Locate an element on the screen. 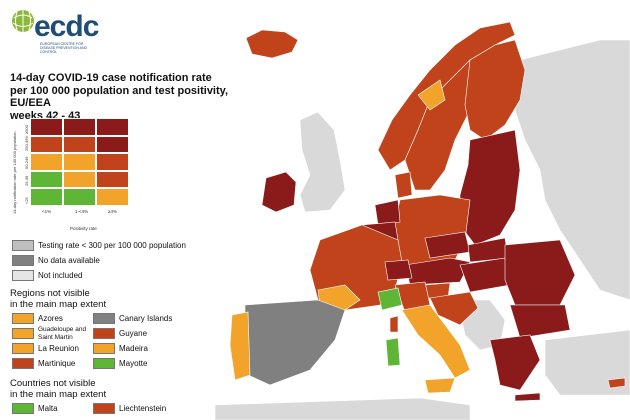 The height and width of the screenshot is (420, 630). italy-peninsula is located at coordinates (436, 341).